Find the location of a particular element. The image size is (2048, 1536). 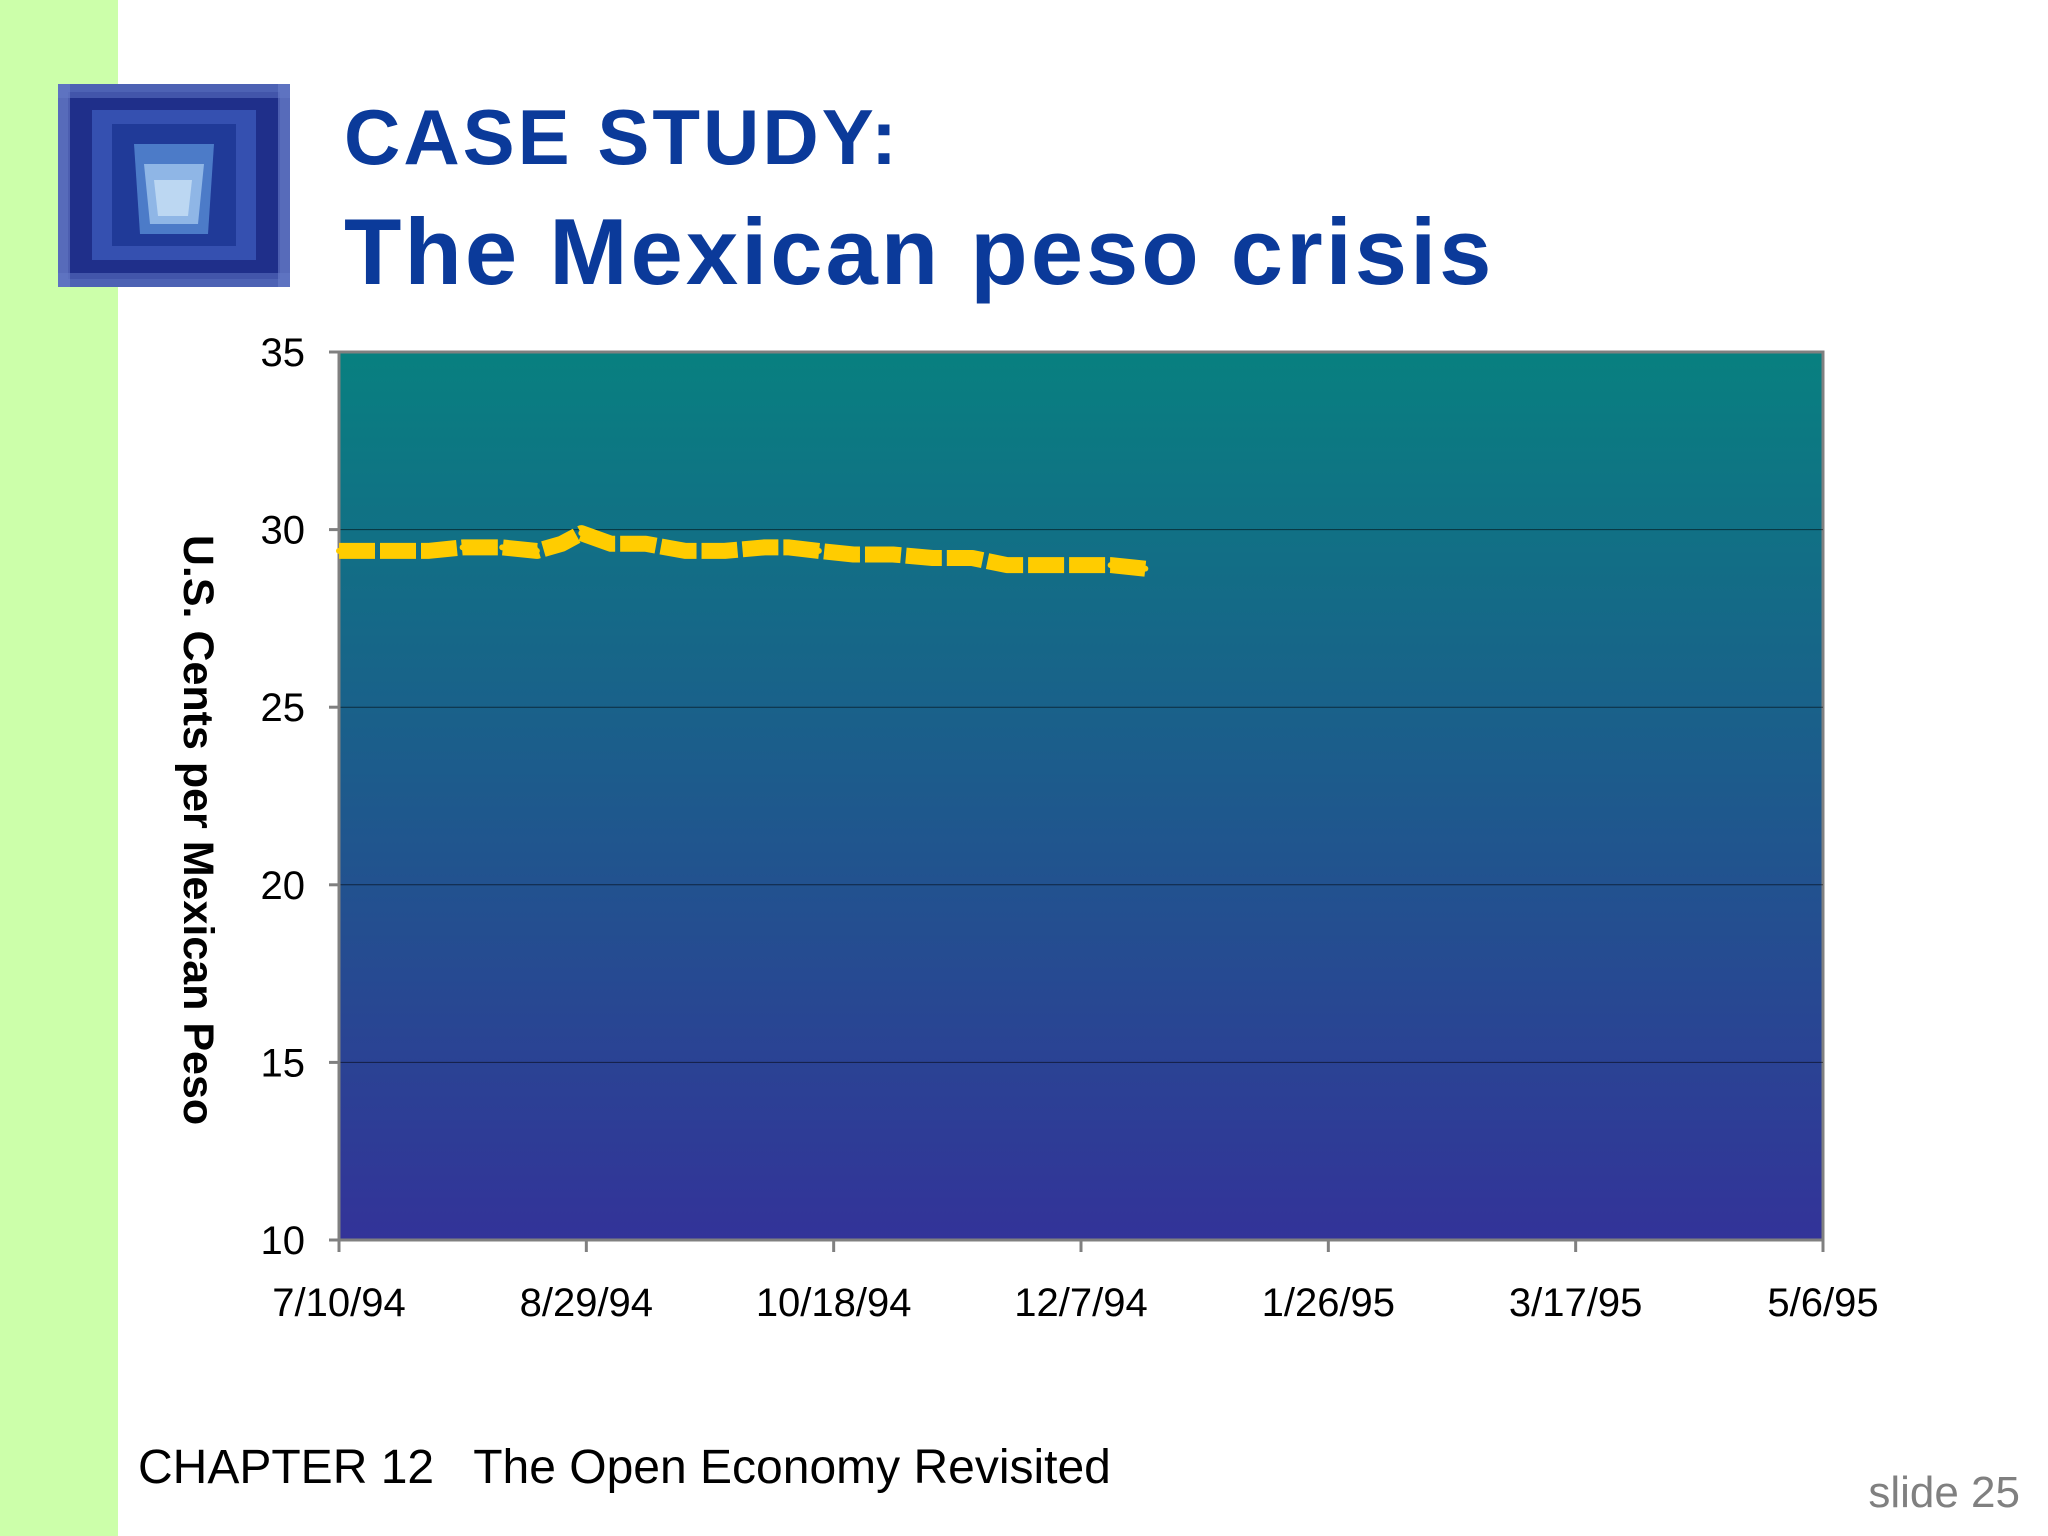

y-axis-label: U.S. Cents per Mexican Peso is located at coordinates (198, 830).